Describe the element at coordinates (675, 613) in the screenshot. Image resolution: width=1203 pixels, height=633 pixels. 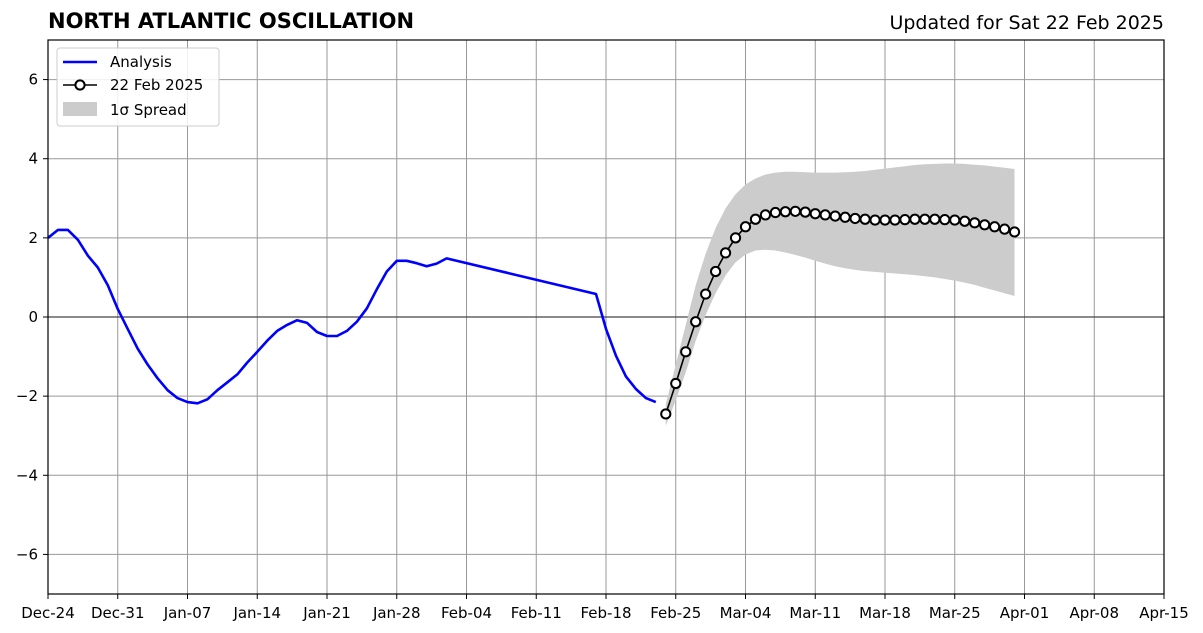
I see `x-tick-label: Feb-25` at that location.